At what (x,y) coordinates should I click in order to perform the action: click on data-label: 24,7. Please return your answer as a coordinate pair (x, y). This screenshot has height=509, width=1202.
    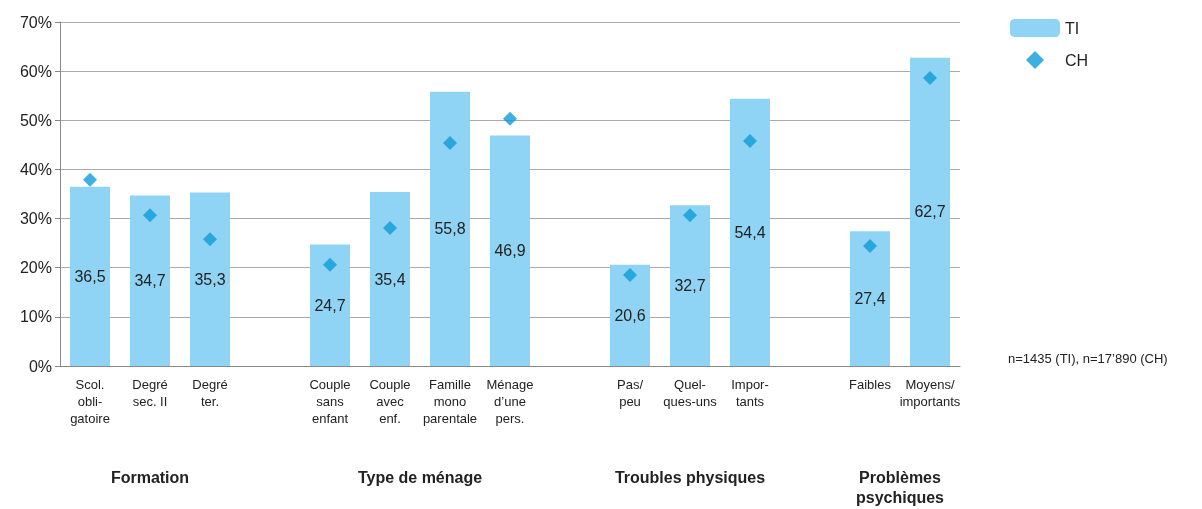
    Looking at the image, I should click on (330, 305).